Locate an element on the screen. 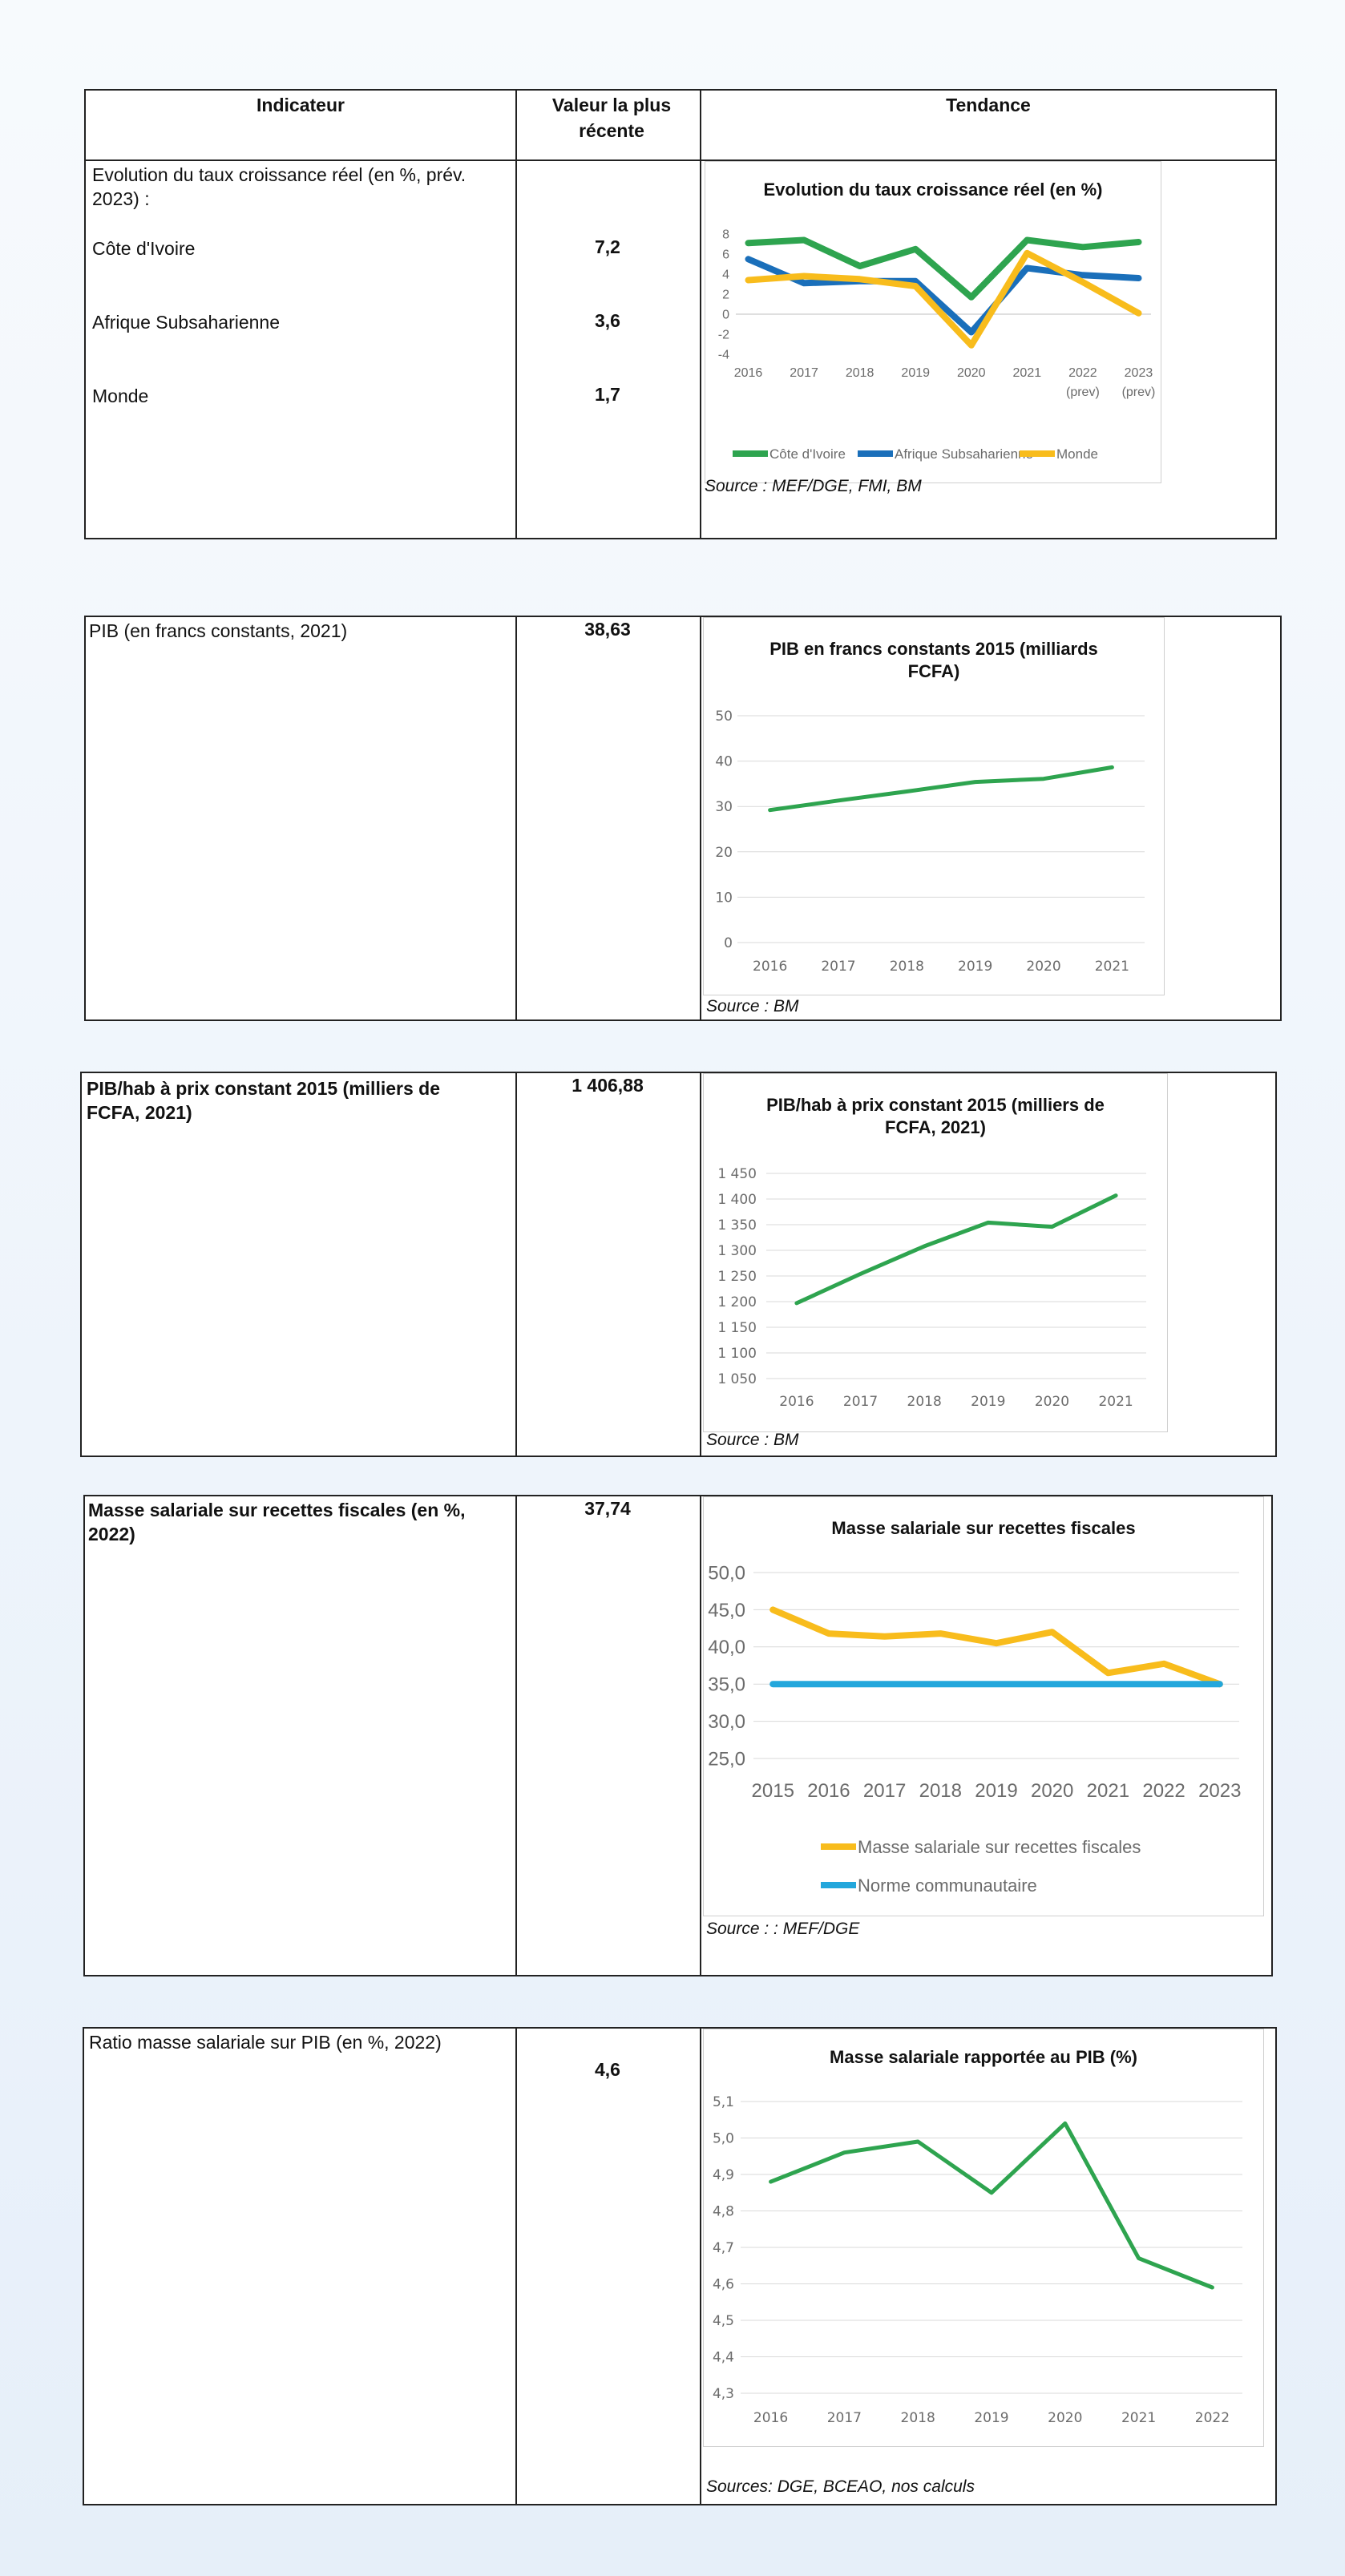 This screenshot has height=2576, width=1345. y-tick-label: 30 is located at coordinates (724, 807).